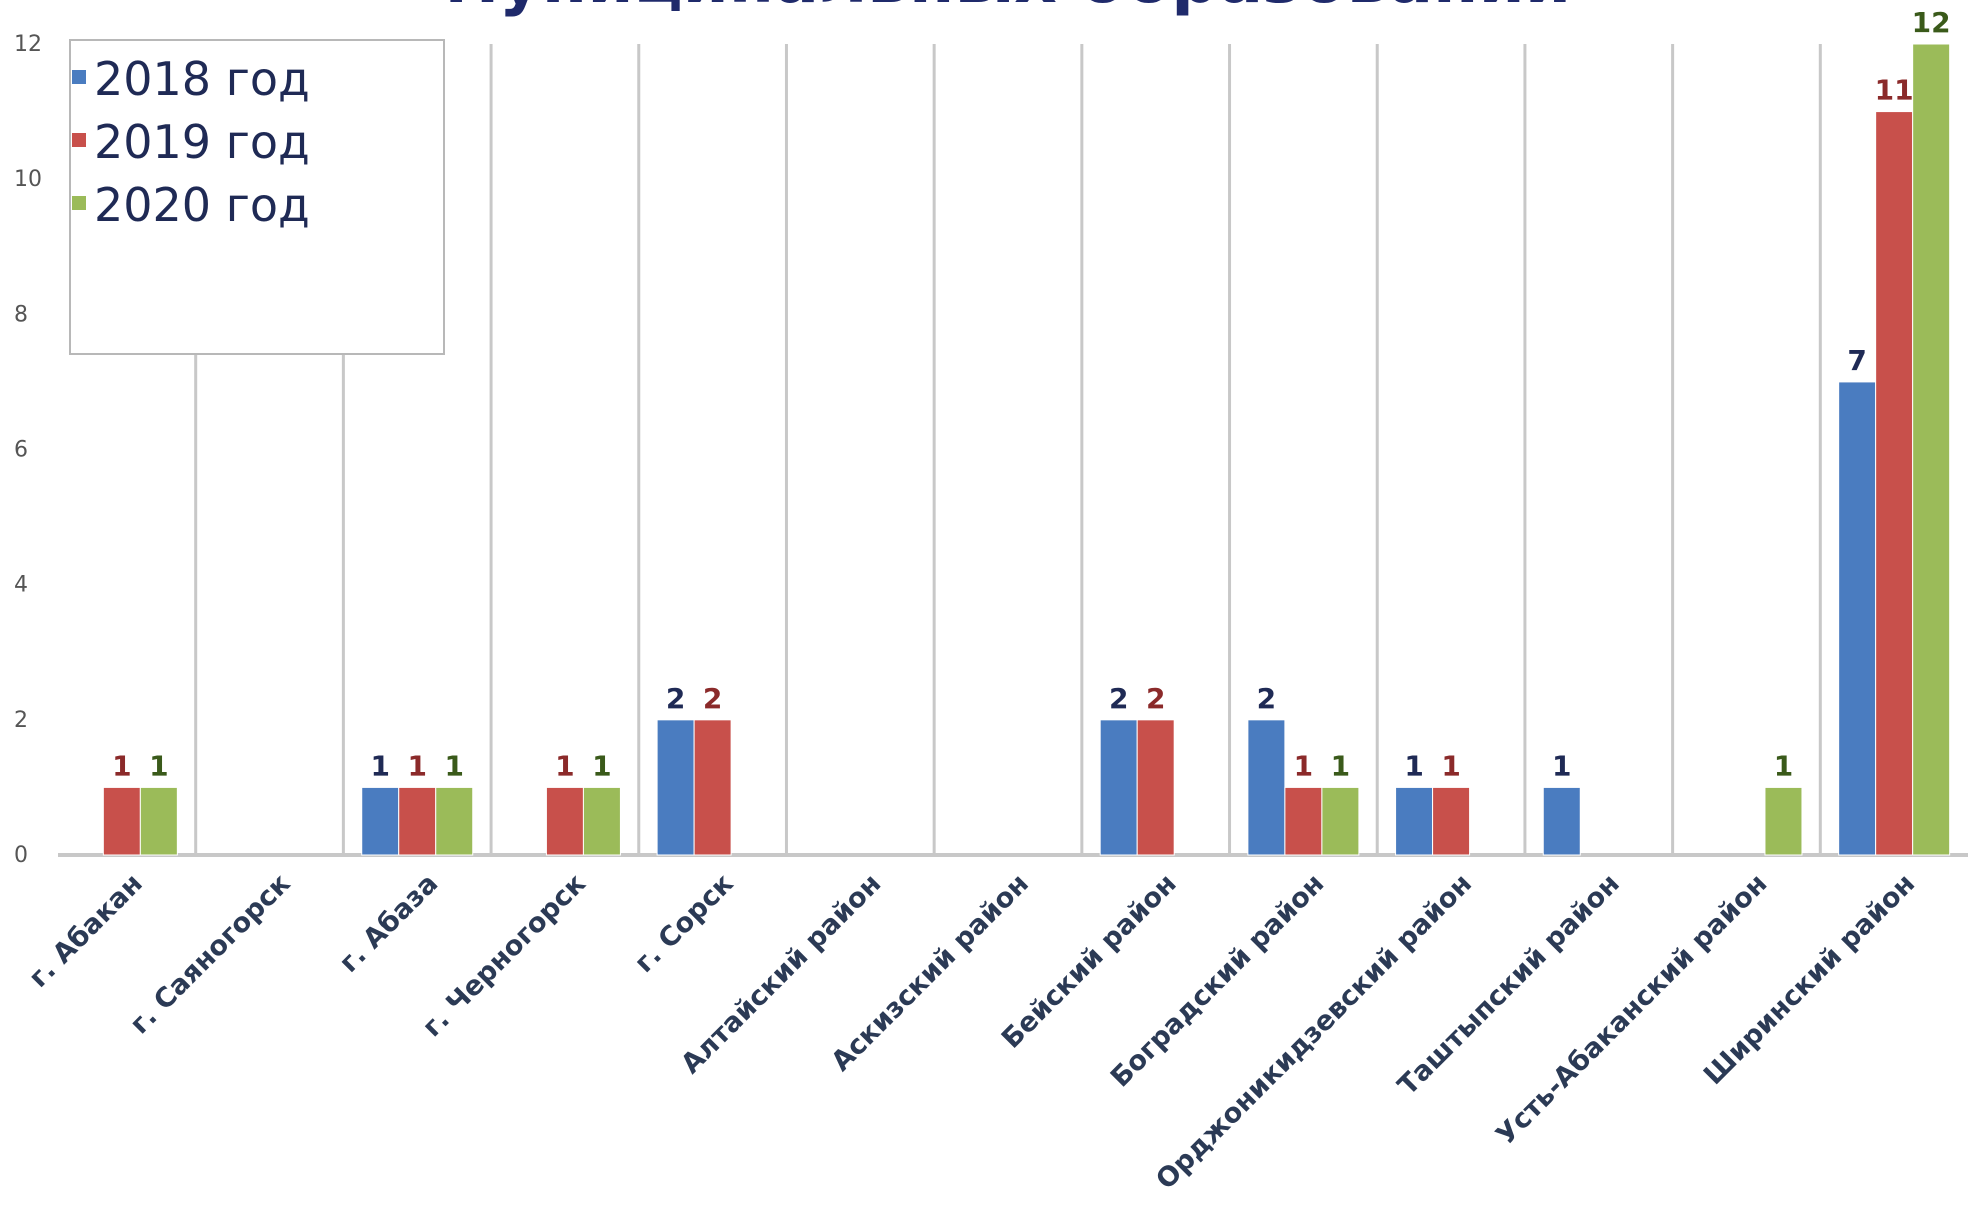  What do you see at coordinates (21, 720) in the screenshot?
I see `y-tick-label: 2` at bounding box center [21, 720].